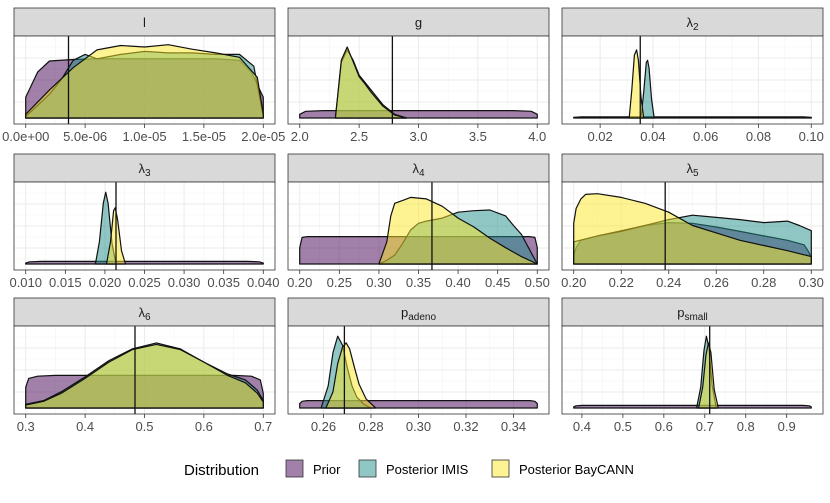 This screenshot has width=830, height=503. What do you see at coordinates (263, 282) in the screenshot?
I see `x-tick-label: 0.040` at bounding box center [263, 282].